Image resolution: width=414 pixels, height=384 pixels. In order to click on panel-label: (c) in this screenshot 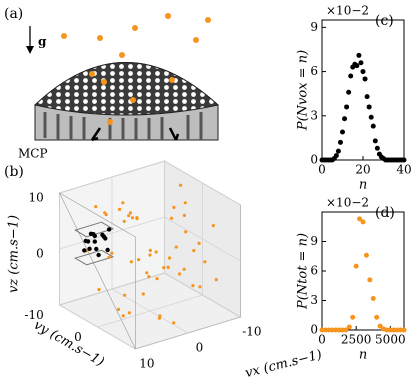, I will do `click(384, 21)`.